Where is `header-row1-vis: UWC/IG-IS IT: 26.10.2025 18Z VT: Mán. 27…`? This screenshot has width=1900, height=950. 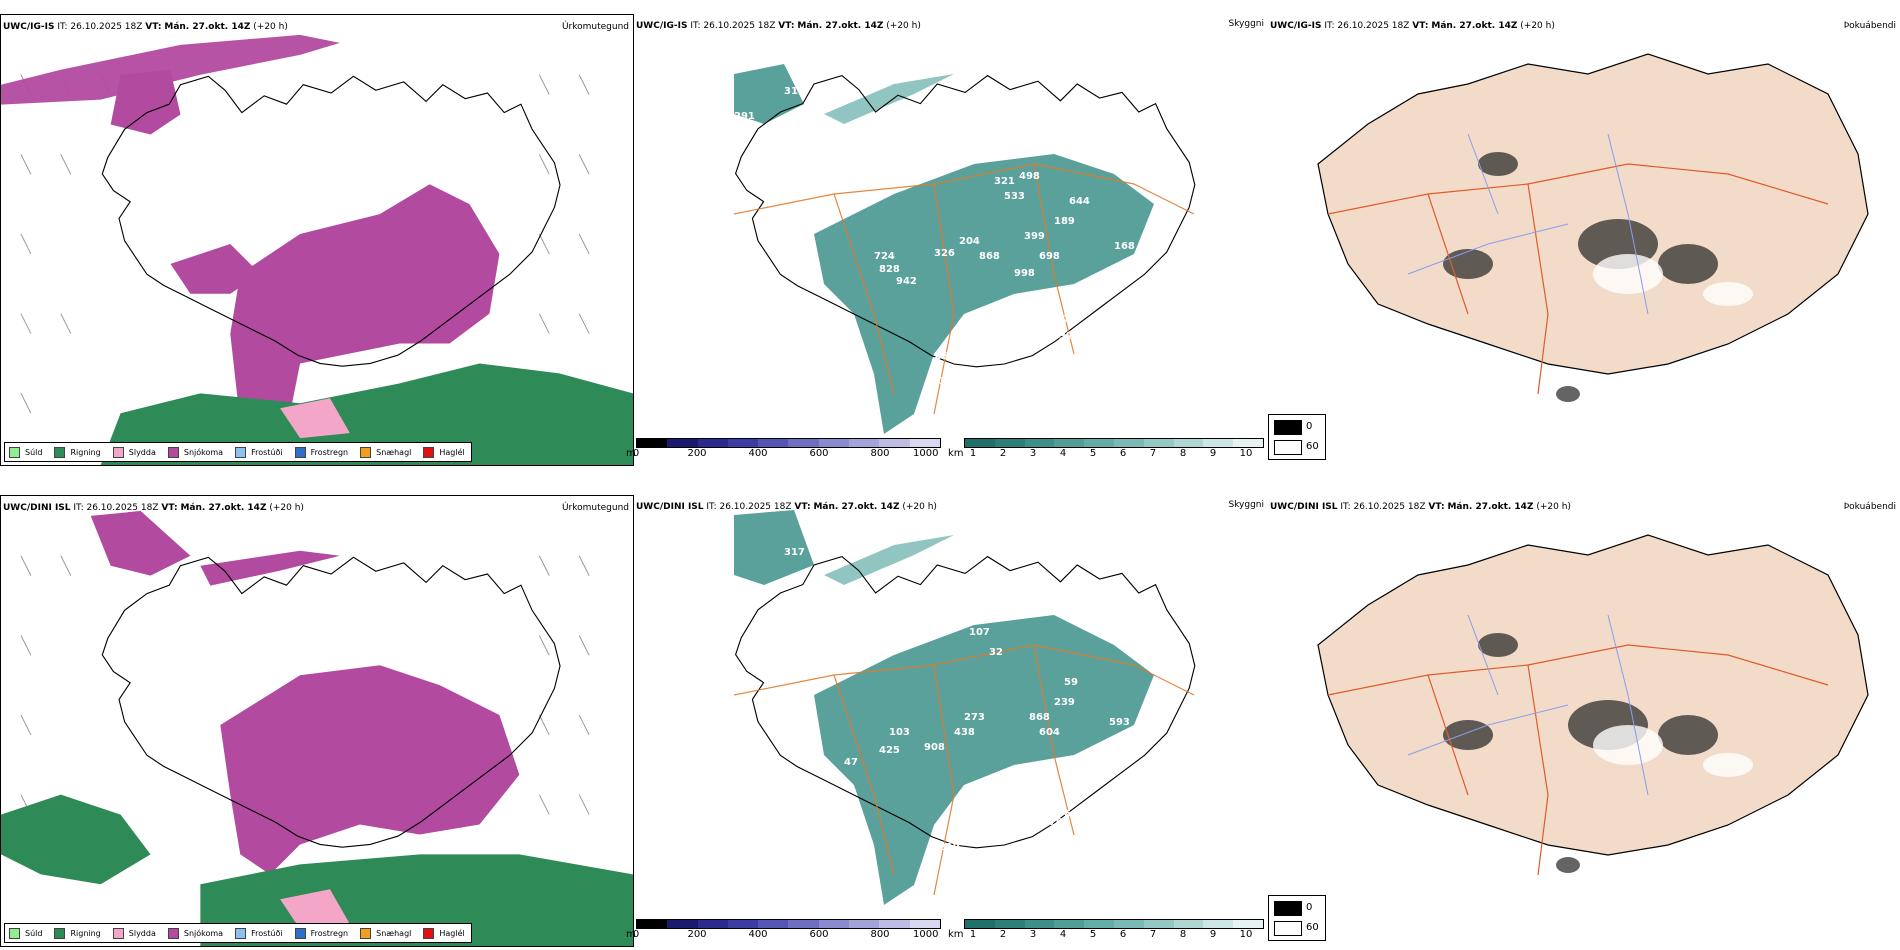
header-row1-vis: UWC/IG-IS IT: 26.10.2025 18Z VT: Mán. 27… is located at coordinates (778, 26).